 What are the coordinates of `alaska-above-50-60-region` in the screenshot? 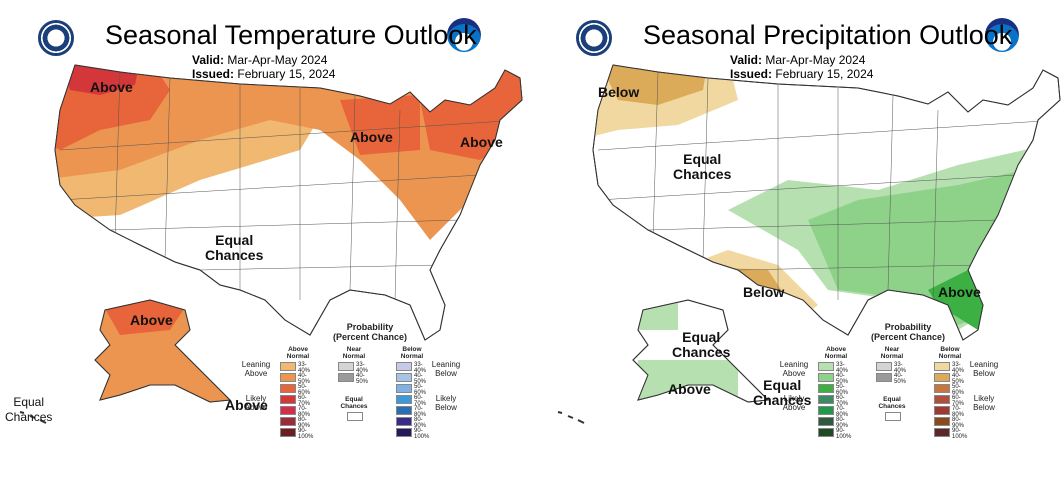 It's located at (145, 317).